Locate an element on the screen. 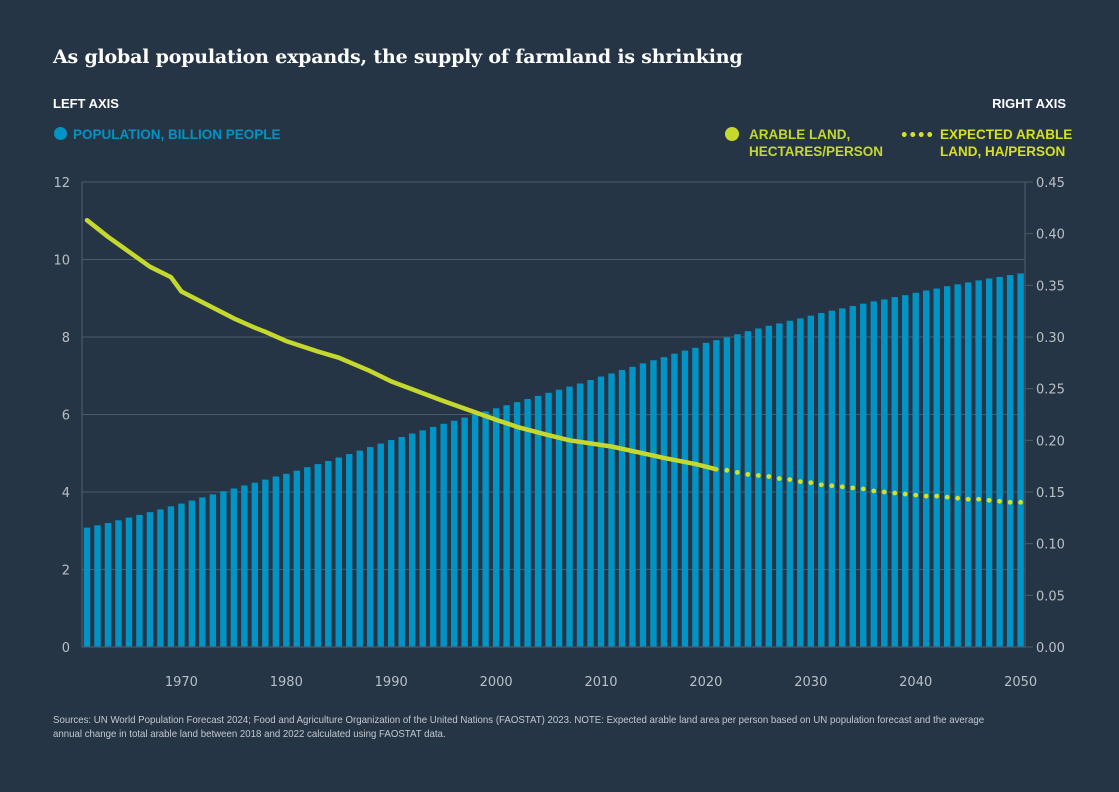 The image size is (1119, 792). legend-population: POPULATION, BILLION PEOPLE is located at coordinates (167, 134).